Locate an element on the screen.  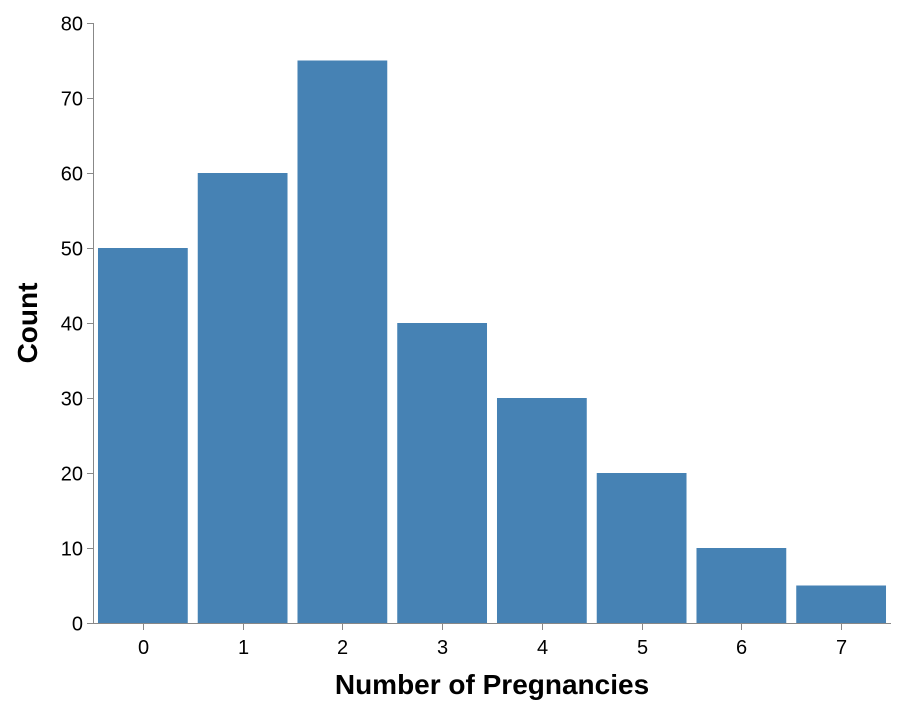
y-tick-label: 10 is located at coordinates (72, 550).